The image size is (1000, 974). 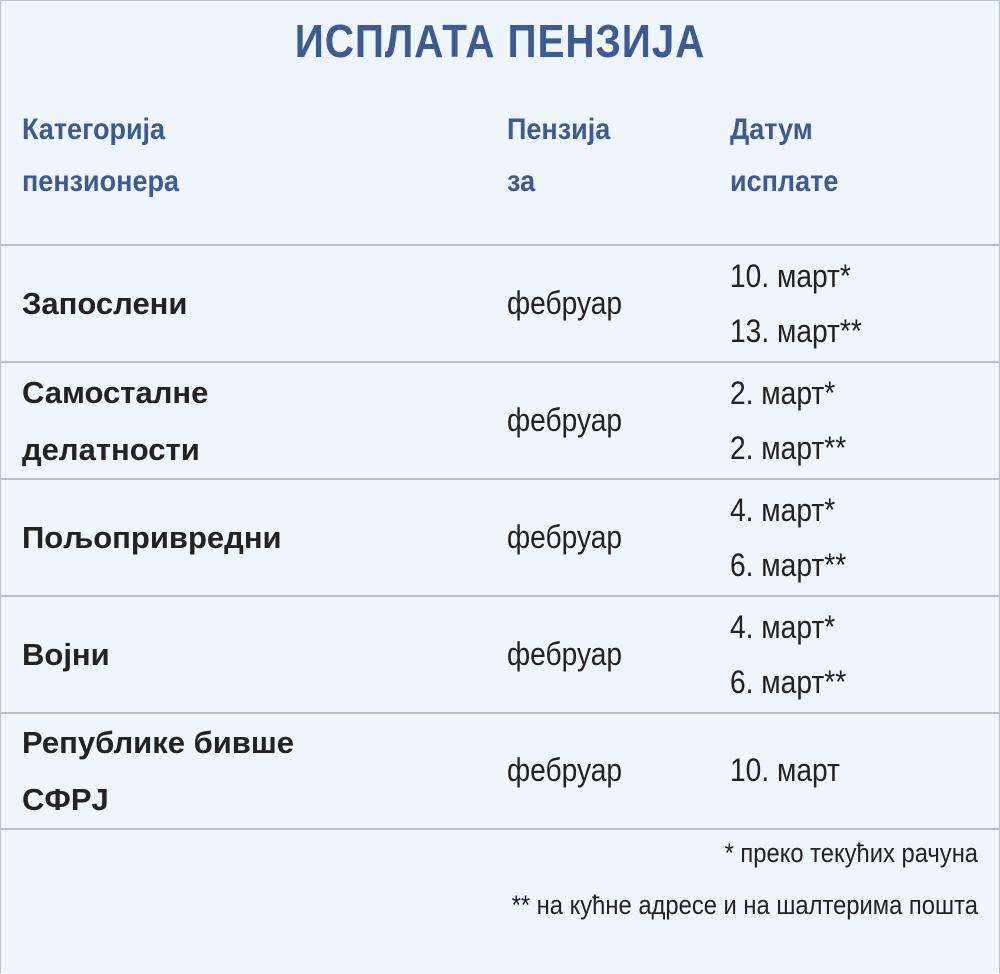 What do you see at coordinates (111, 449) in the screenshot?
I see `category-text: делатности` at bounding box center [111, 449].